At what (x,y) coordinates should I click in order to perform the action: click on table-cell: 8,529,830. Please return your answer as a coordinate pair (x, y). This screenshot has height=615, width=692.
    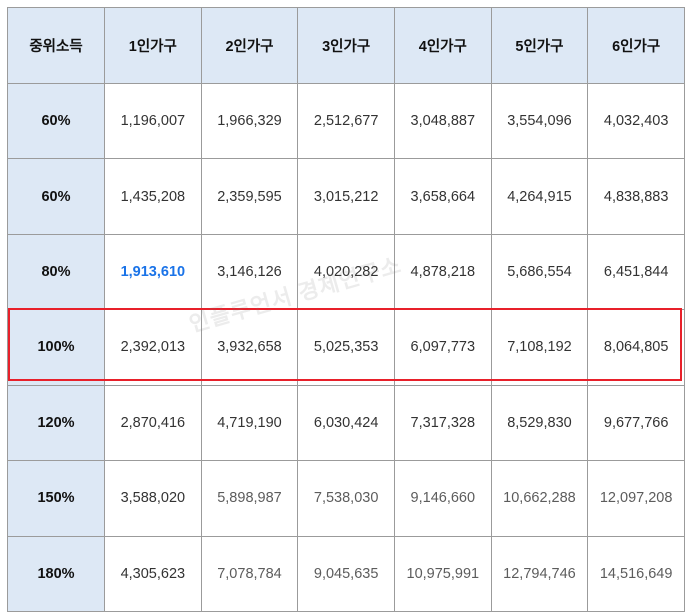
    Looking at the image, I should click on (539, 423).